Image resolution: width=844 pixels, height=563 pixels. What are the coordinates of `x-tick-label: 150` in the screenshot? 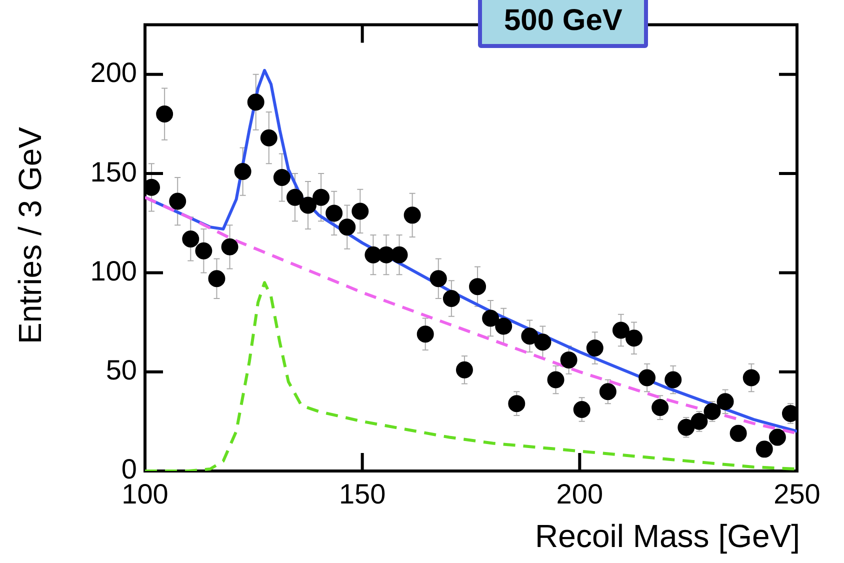 It's located at (362, 494).